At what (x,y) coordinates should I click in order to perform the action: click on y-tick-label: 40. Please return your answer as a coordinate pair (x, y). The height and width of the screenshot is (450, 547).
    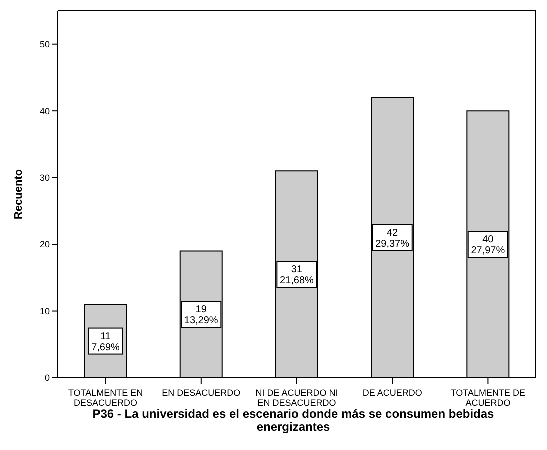
    Looking at the image, I should click on (45, 111).